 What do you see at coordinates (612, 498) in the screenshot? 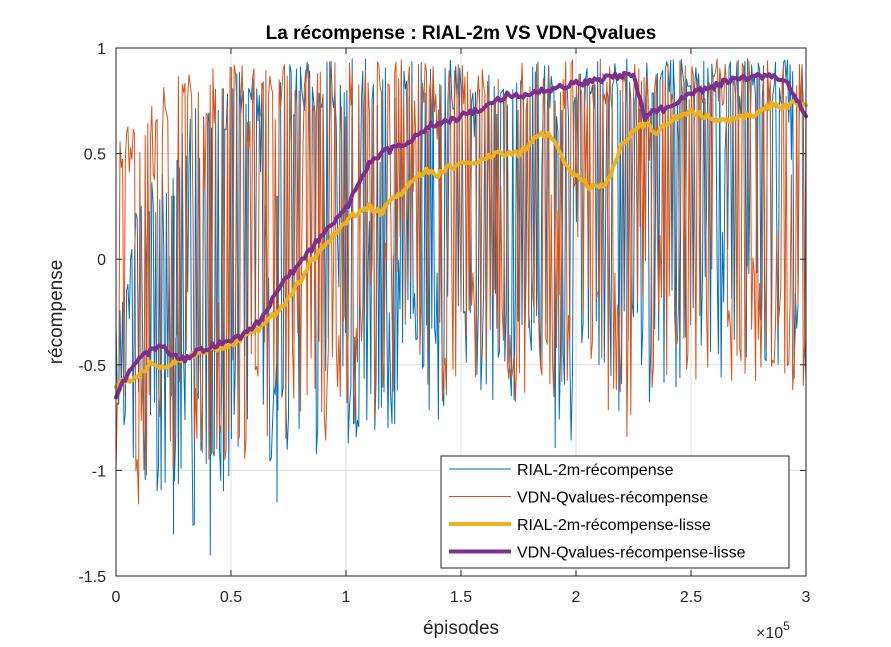
I see `legend-label: VDN-Qvalues-récompense` at bounding box center [612, 498].